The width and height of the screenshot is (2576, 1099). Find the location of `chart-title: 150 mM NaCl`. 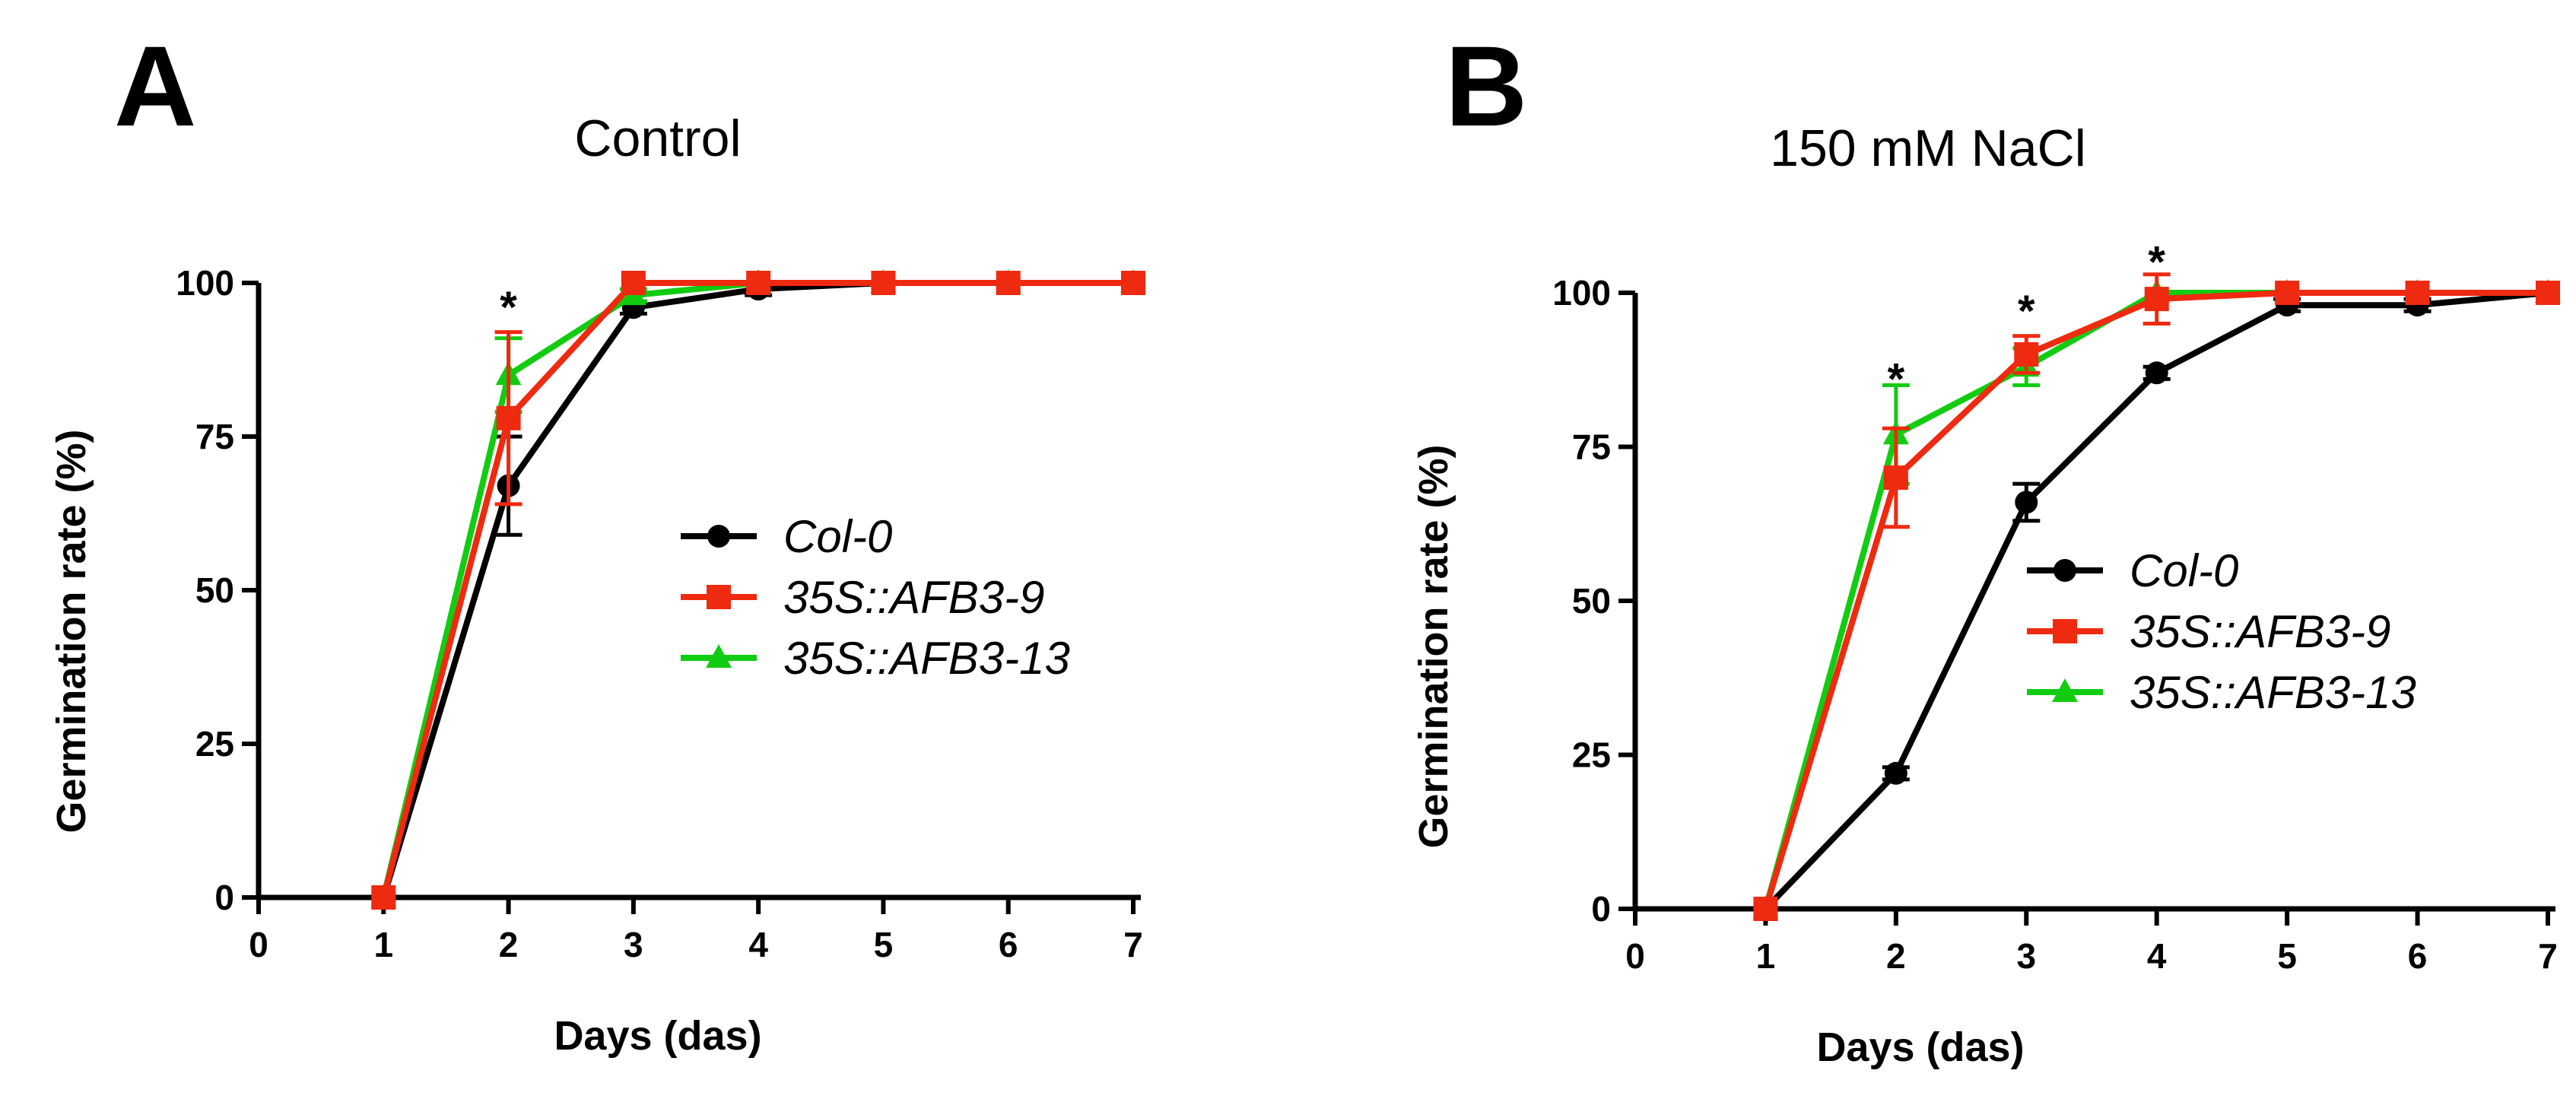

chart-title: 150 mM NaCl is located at coordinates (1928, 148).